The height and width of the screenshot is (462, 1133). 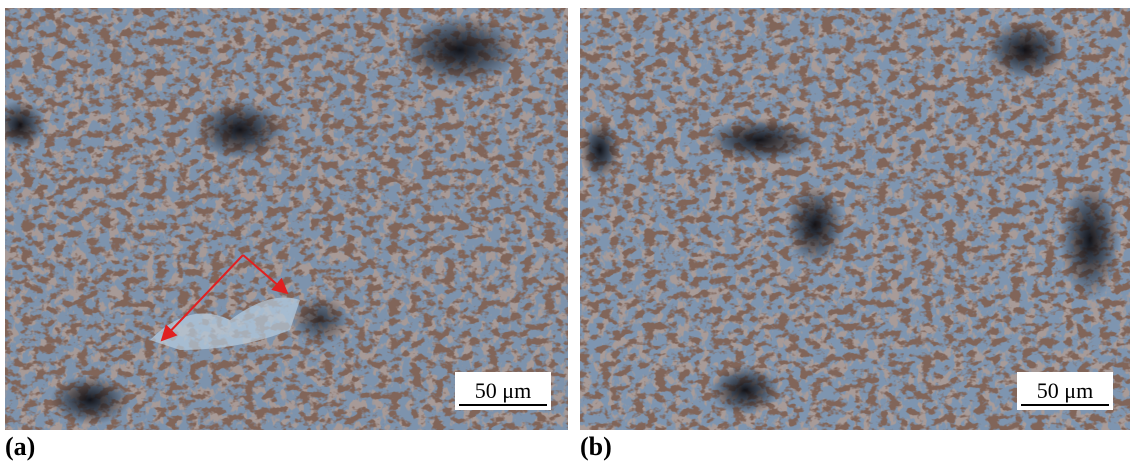 What do you see at coordinates (596, 446) in the screenshot?
I see `panel-label: (b)` at bounding box center [596, 446].